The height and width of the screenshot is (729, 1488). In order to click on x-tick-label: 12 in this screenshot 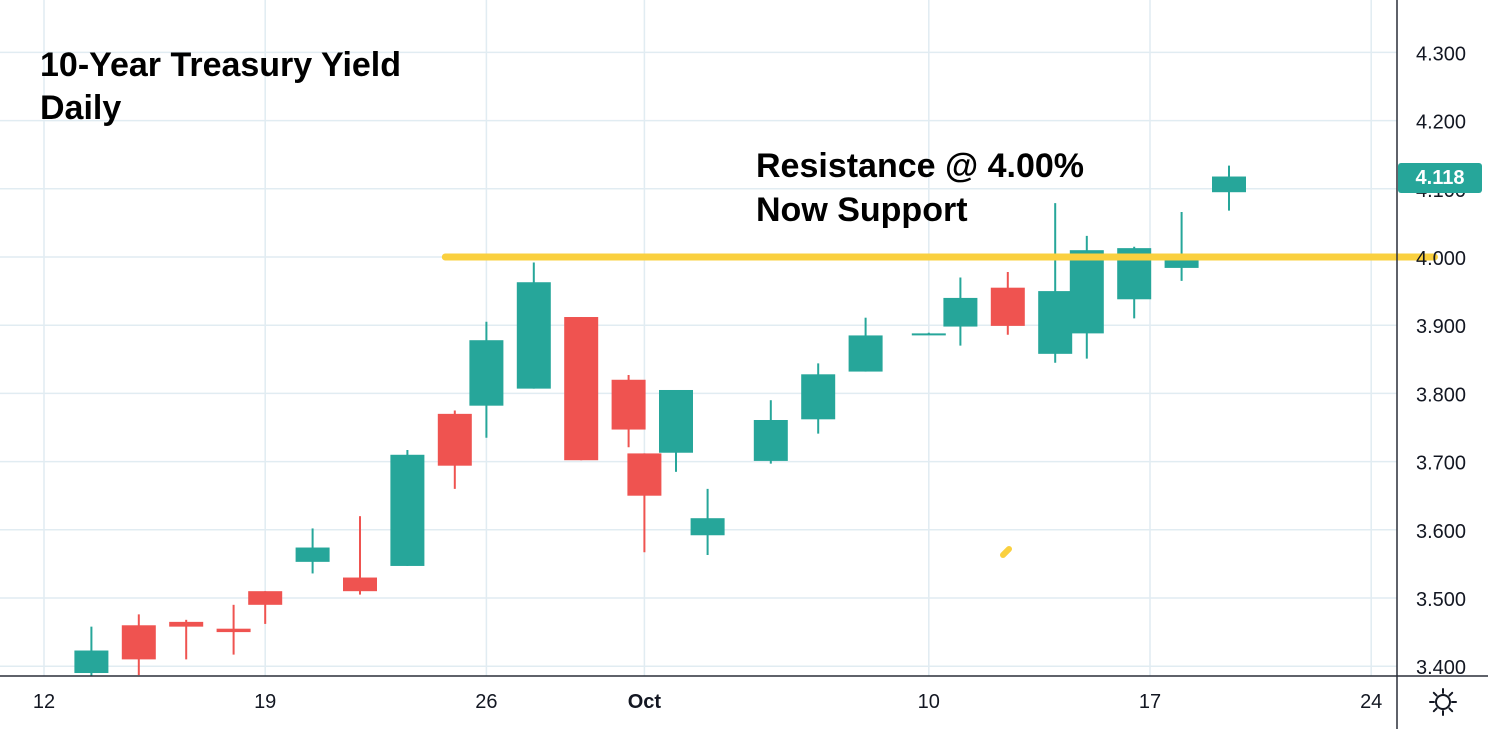, I will do `click(44, 702)`.